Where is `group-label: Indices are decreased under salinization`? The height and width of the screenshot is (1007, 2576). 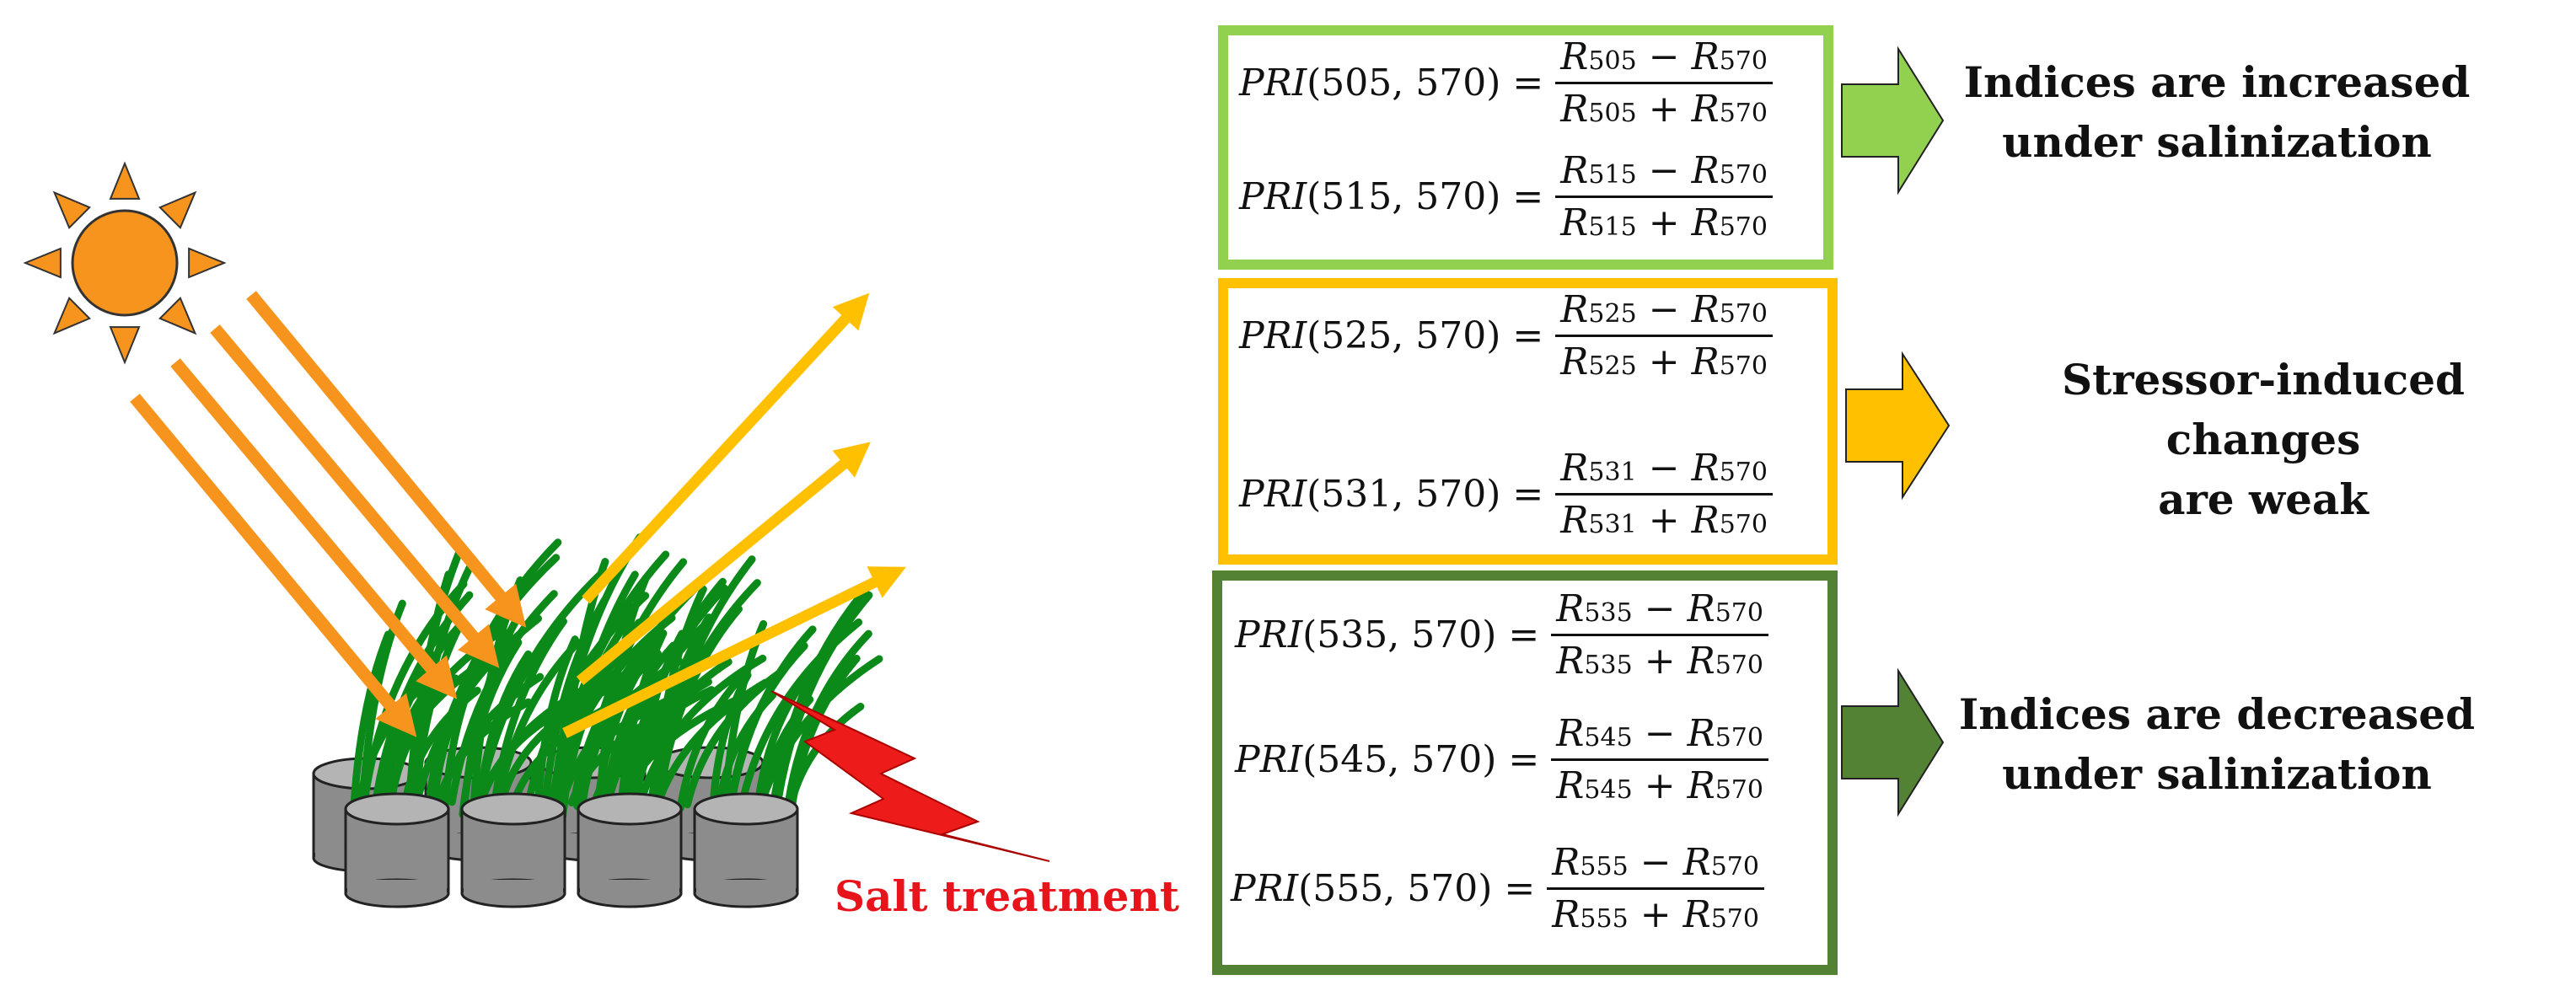 group-label: Indices are decreased under salinization is located at coordinates (2217, 744).